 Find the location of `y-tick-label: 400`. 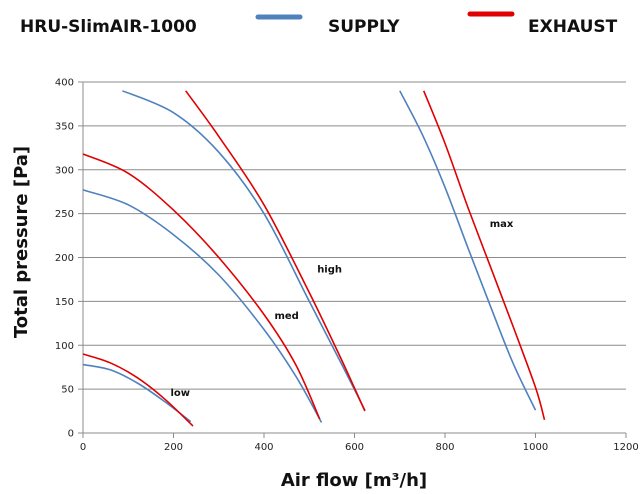

y-tick-label: 400 is located at coordinates (64, 83).